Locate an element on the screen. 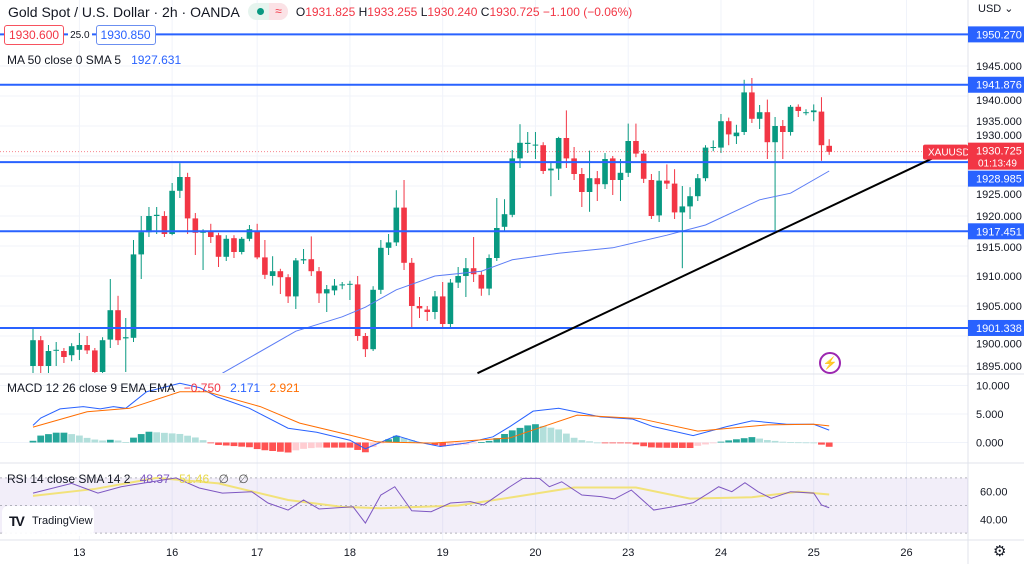  market-status-pill: ≈ is located at coordinates (267, 11).